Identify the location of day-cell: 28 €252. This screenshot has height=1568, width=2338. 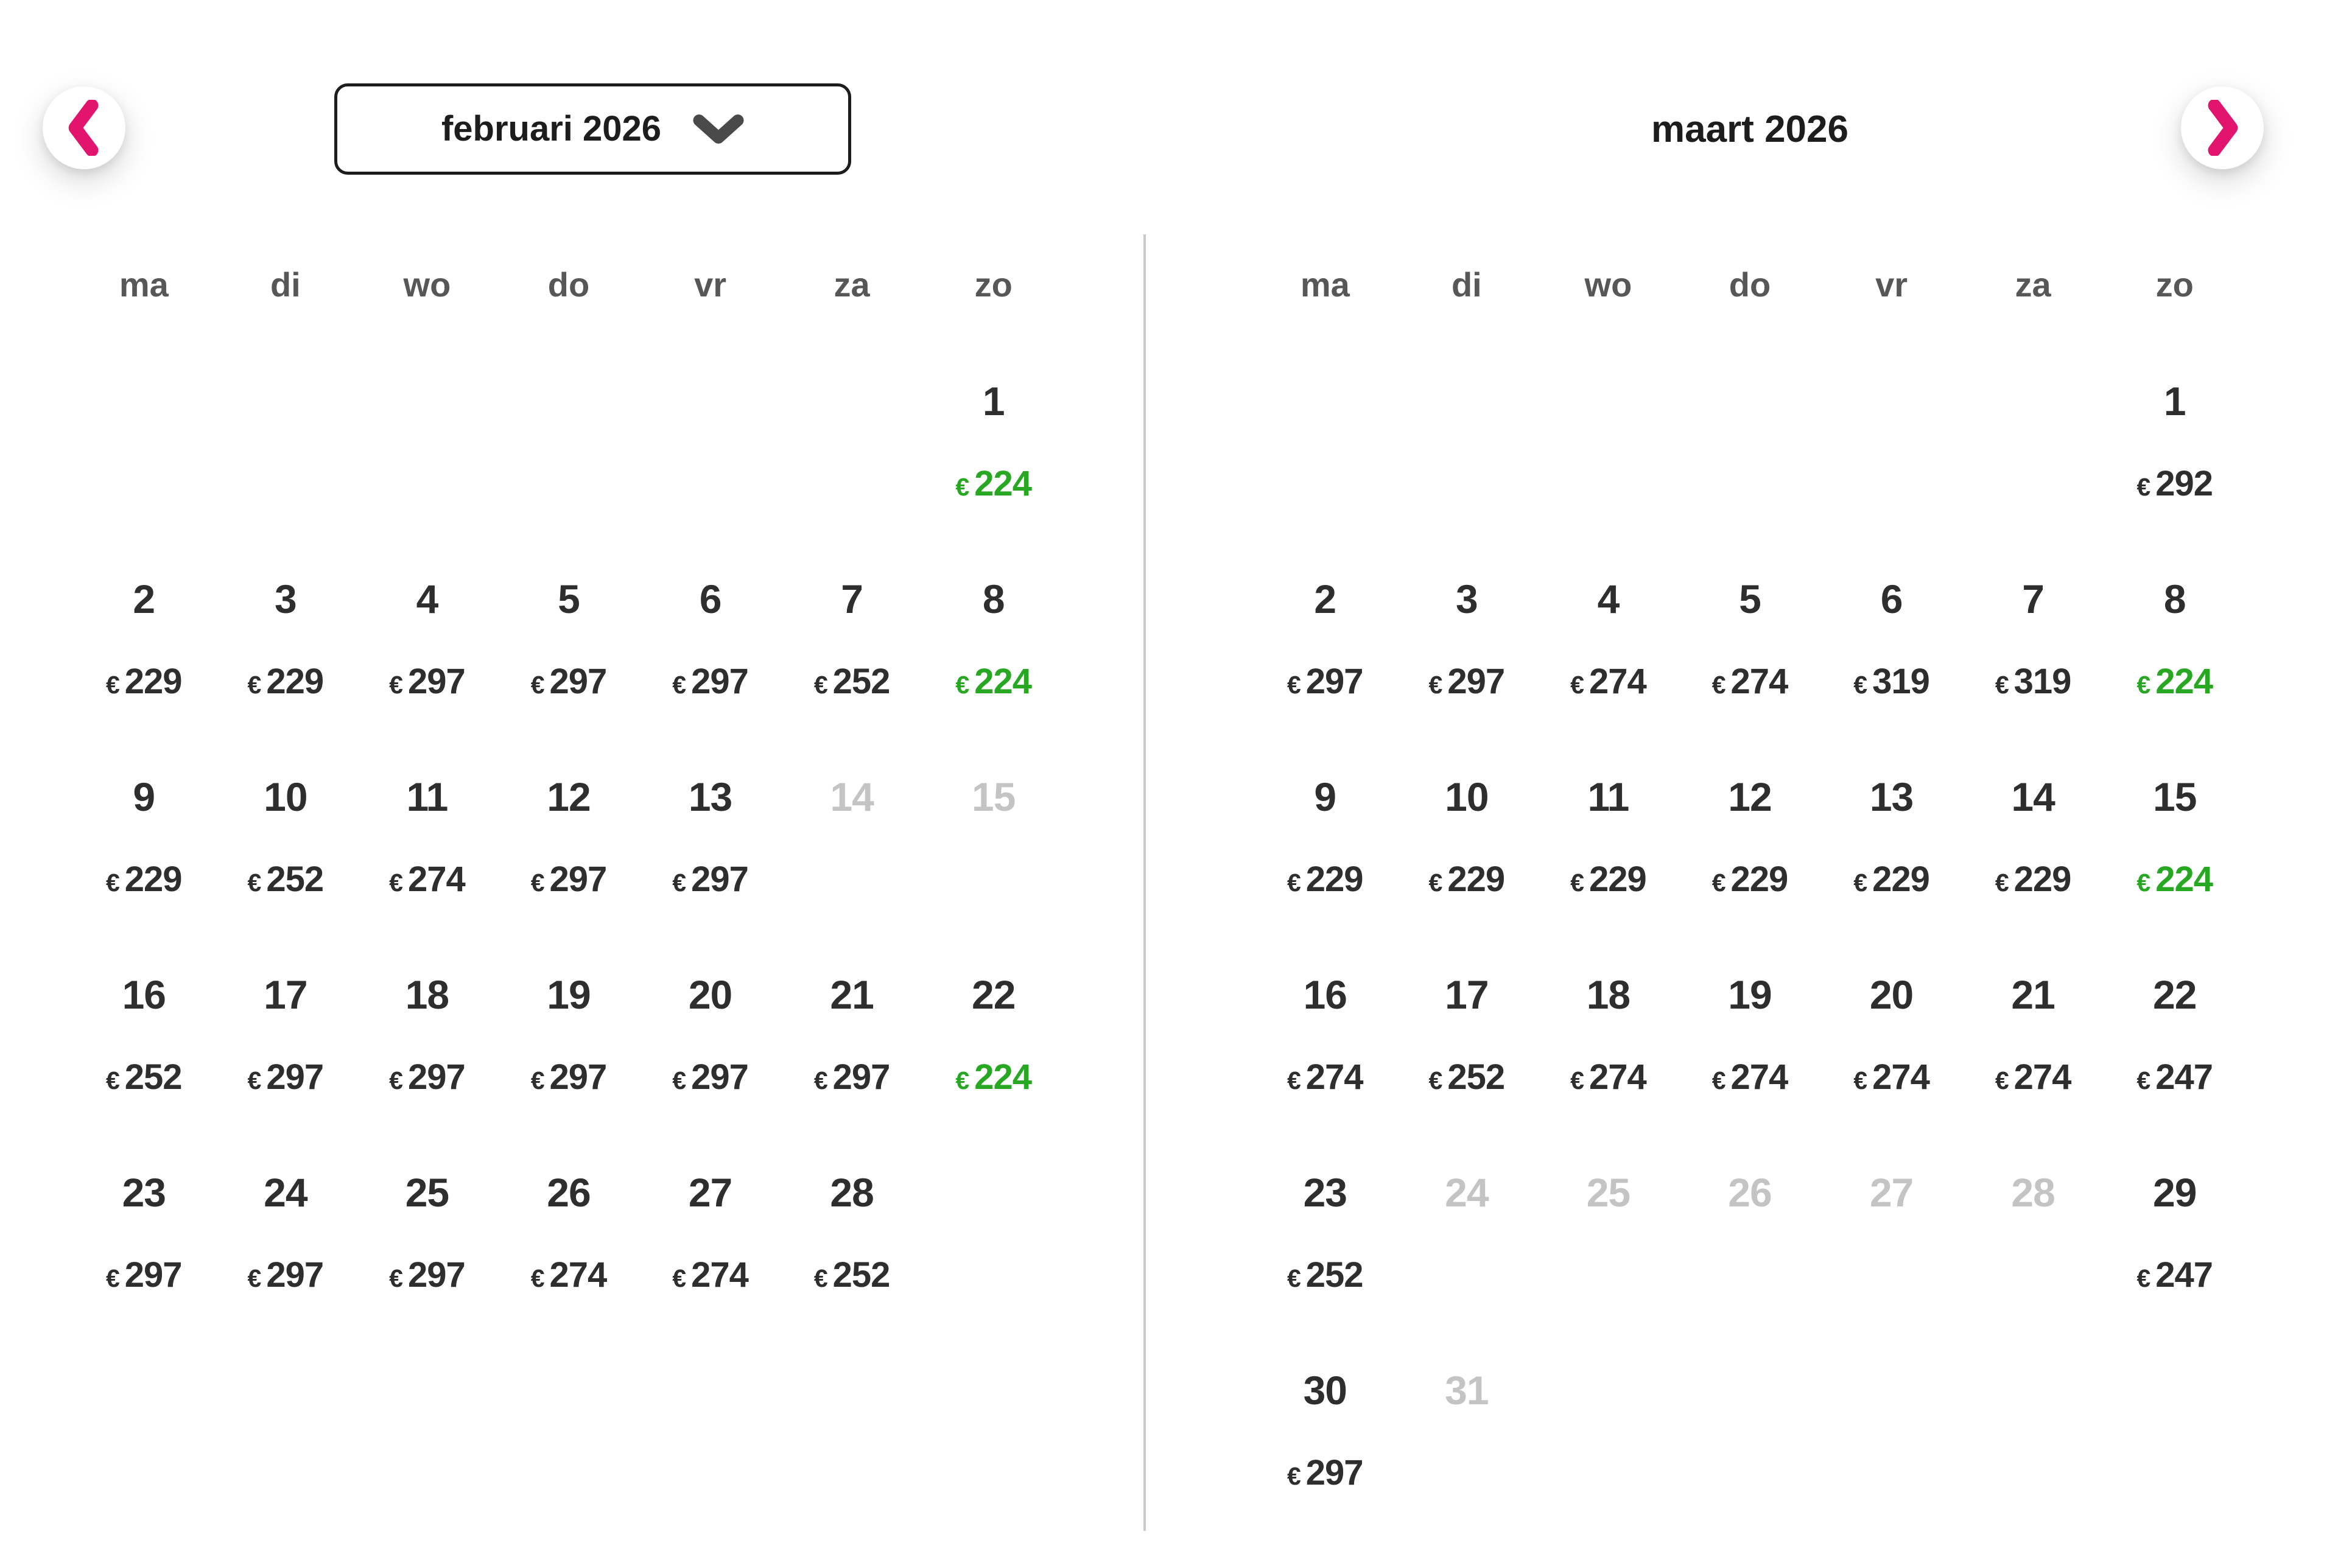
(852, 1271).